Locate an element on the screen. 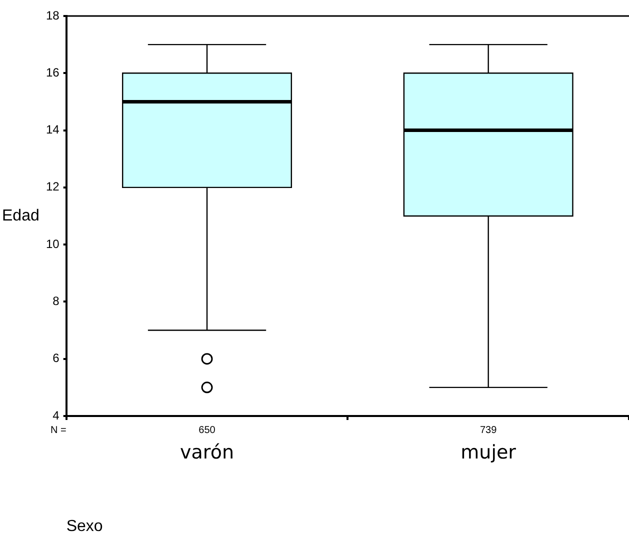 The width and height of the screenshot is (629, 550). y-tick-label: 16 is located at coordinates (53, 72).